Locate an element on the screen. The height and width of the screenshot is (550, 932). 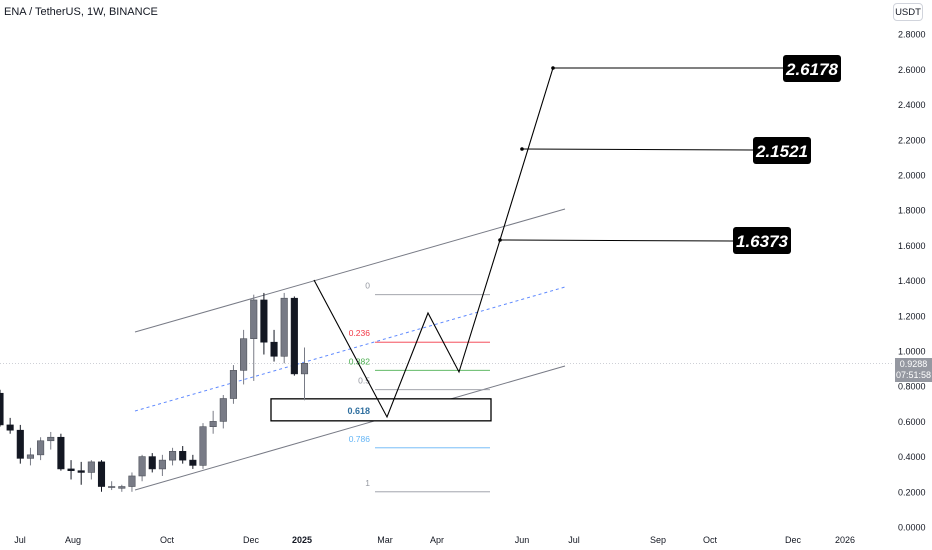
x-axis-tick-label: 2026 is located at coordinates (845, 540).